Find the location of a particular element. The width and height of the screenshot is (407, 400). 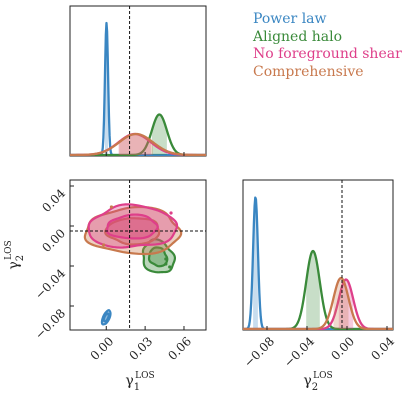

x-tick-label: 0.03 is located at coordinates (140, 348).